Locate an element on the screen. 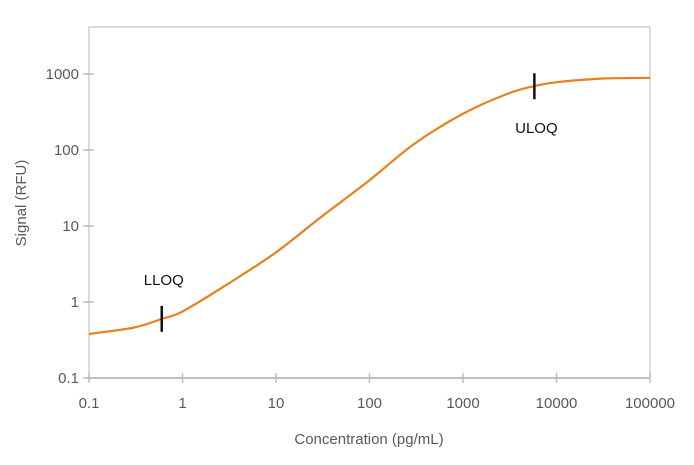  y-tick-label: 10 is located at coordinates (70, 226).